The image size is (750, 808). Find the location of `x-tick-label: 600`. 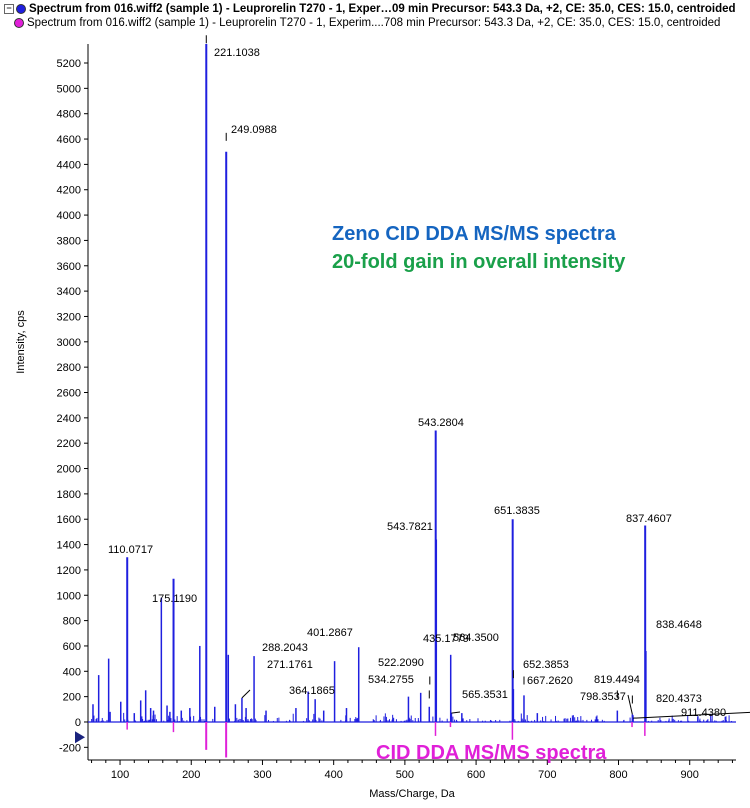

x-tick-label: 600 is located at coordinates (476, 775).